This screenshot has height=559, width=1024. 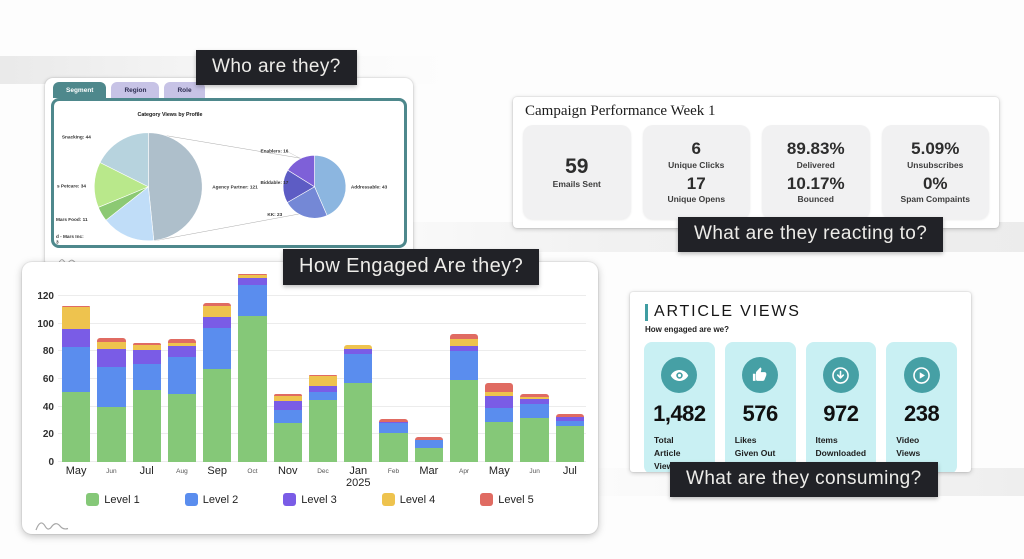 What do you see at coordinates (841, 447) in the screenshot?
I see `stat-label: Items Downloaded` at bounding box center [841, 447].